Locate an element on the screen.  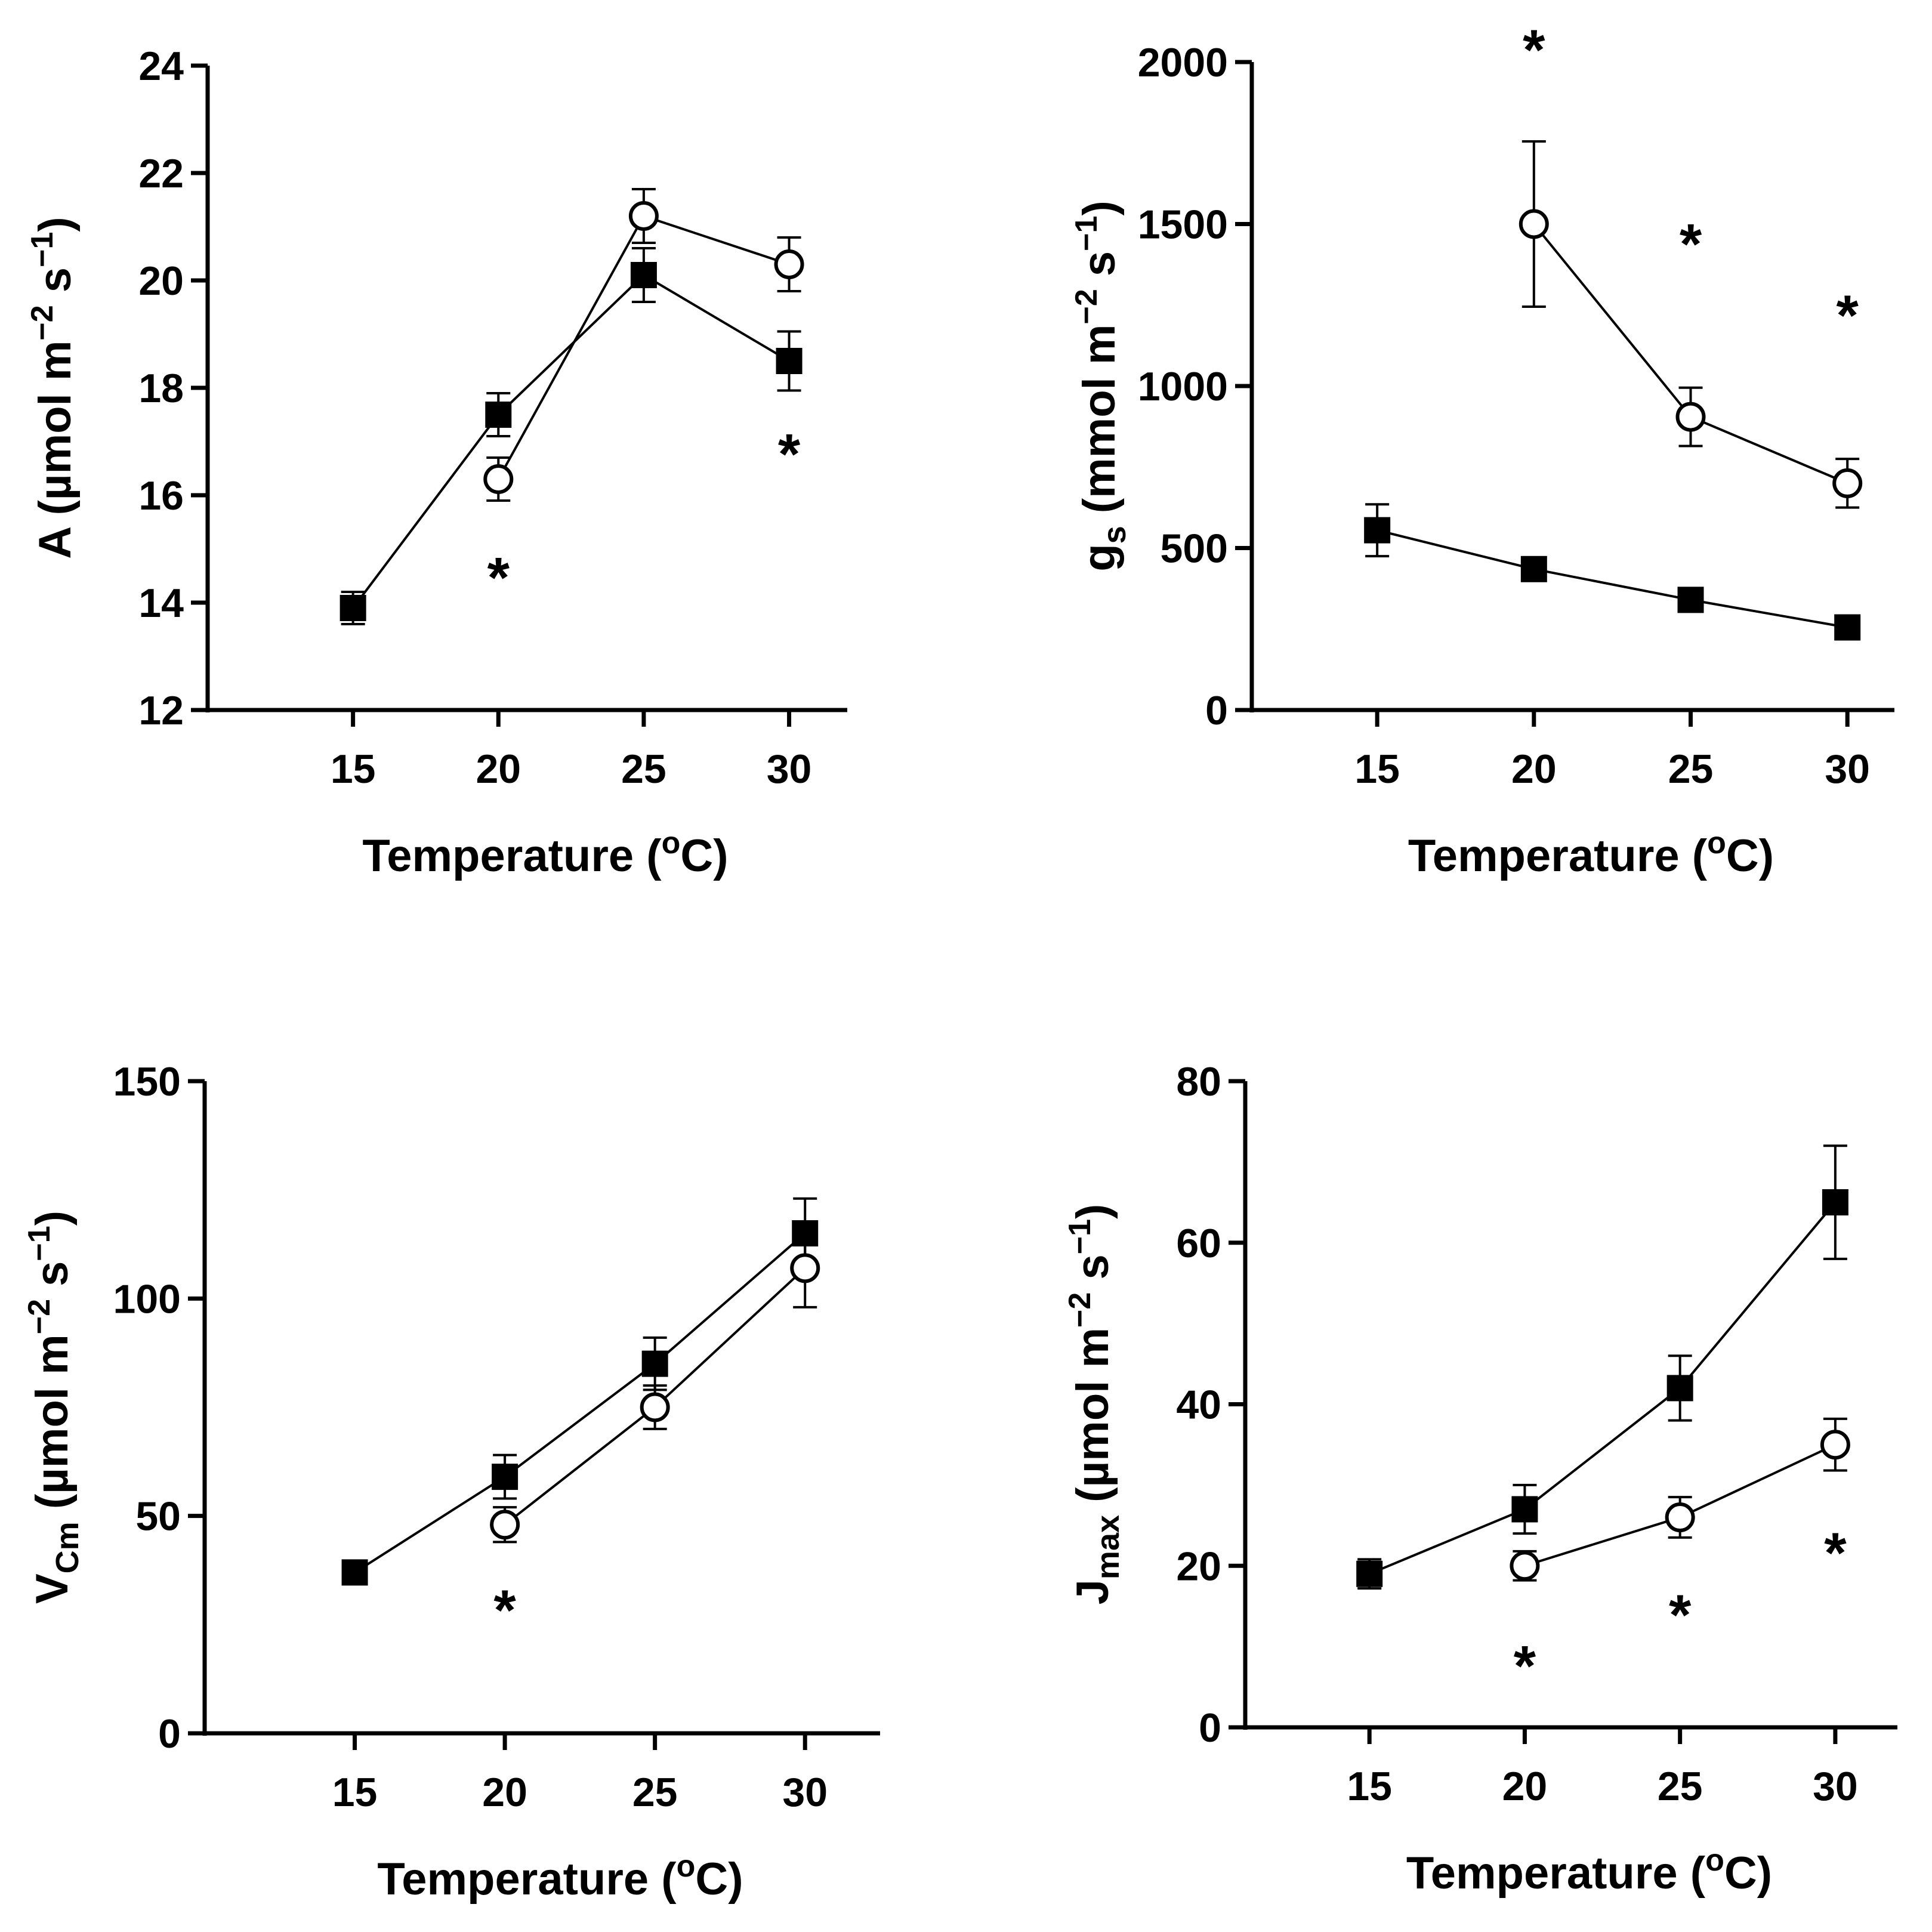
y-tick-label: 12 is located at coordinates (161, 710).